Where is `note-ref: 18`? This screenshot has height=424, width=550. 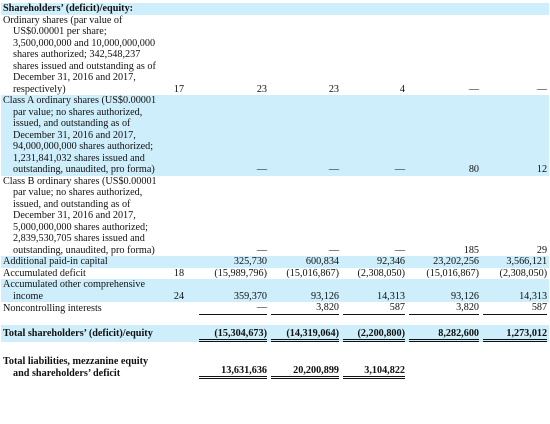
note-ref: 18 is located at coordinates (179, 273).